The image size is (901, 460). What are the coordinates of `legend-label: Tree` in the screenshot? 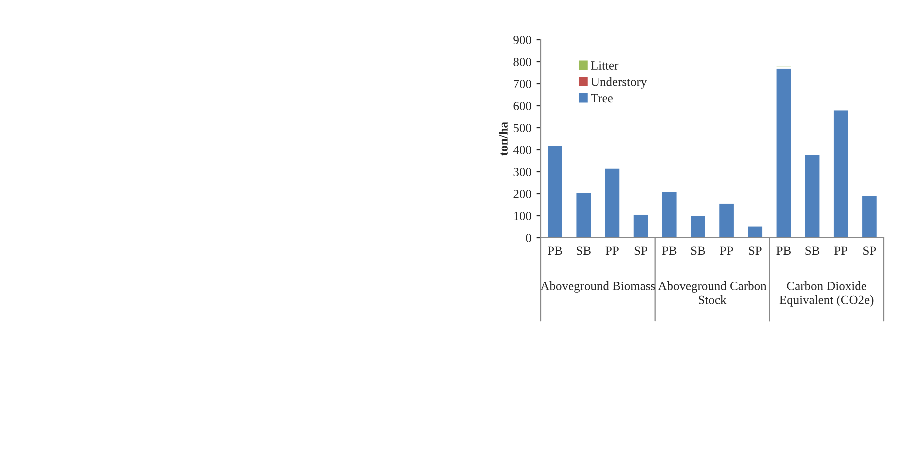 It's located at (602, 98).